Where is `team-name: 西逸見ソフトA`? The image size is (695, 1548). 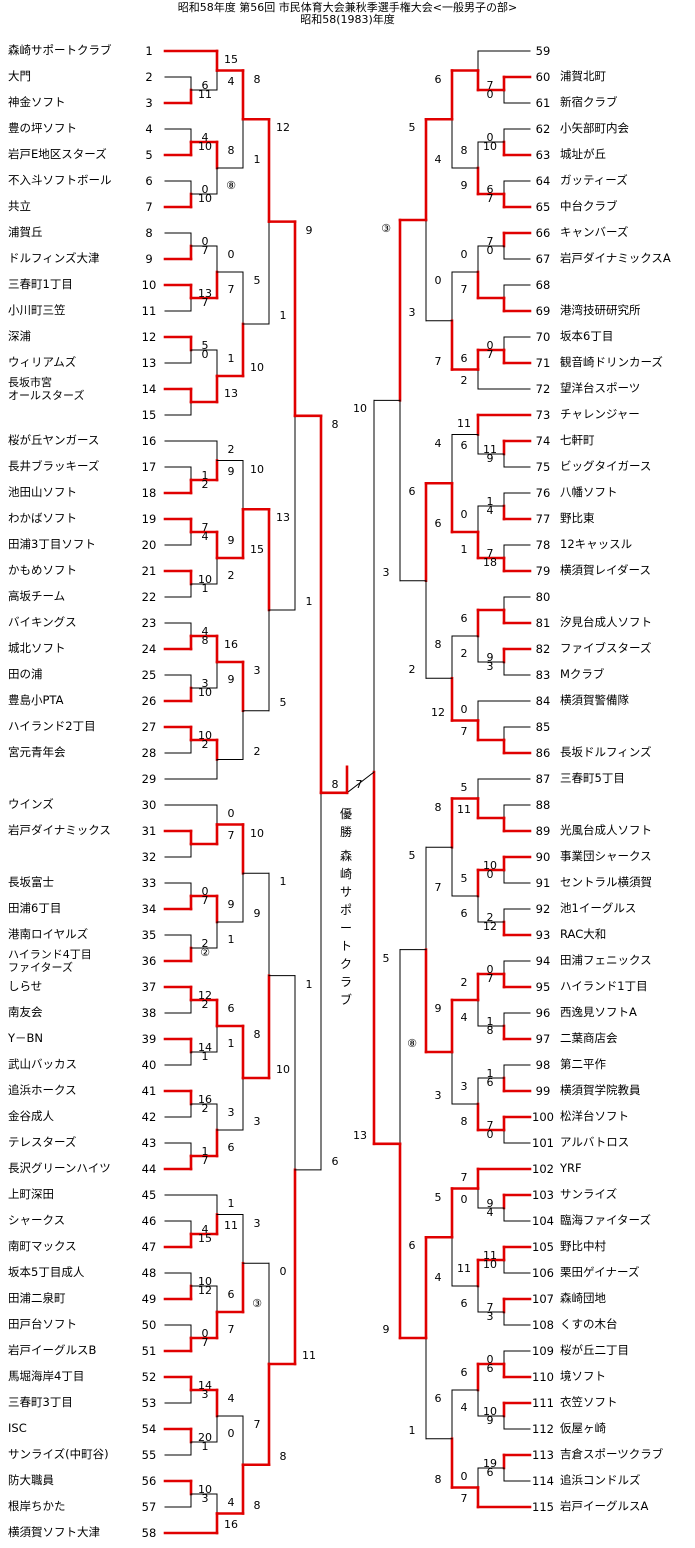
team-name: 西逸見ソフトA is located at coordinates (598, 1012).